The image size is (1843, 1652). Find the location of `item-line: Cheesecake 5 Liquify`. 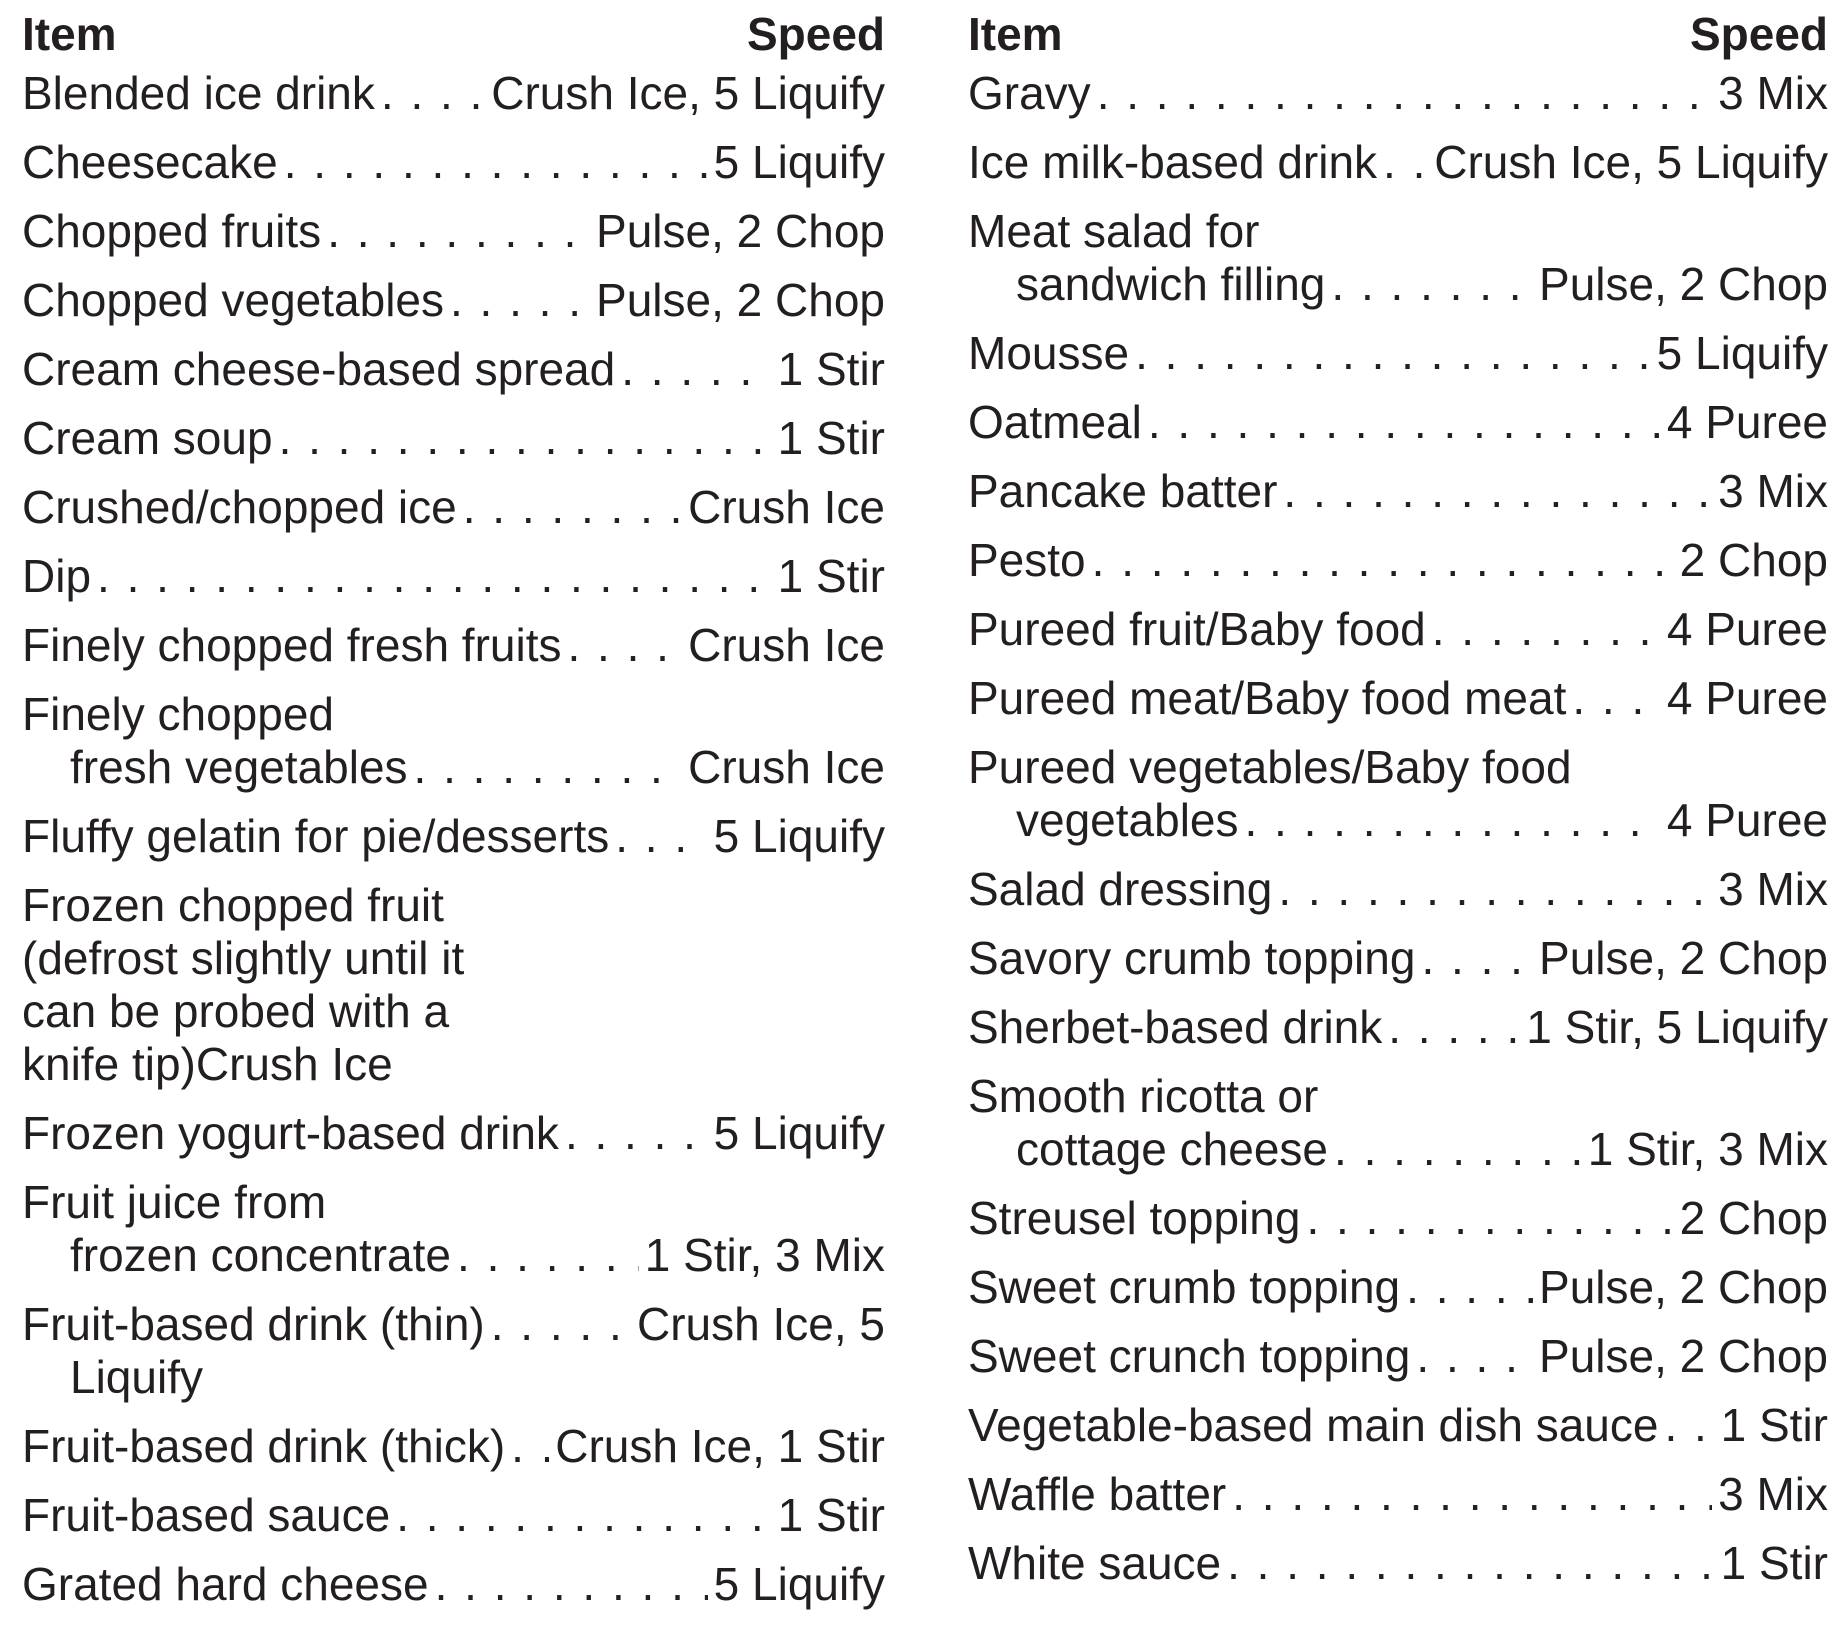

item-line: Cheesecake 5 Liquify is located at coordinates (453, 162).